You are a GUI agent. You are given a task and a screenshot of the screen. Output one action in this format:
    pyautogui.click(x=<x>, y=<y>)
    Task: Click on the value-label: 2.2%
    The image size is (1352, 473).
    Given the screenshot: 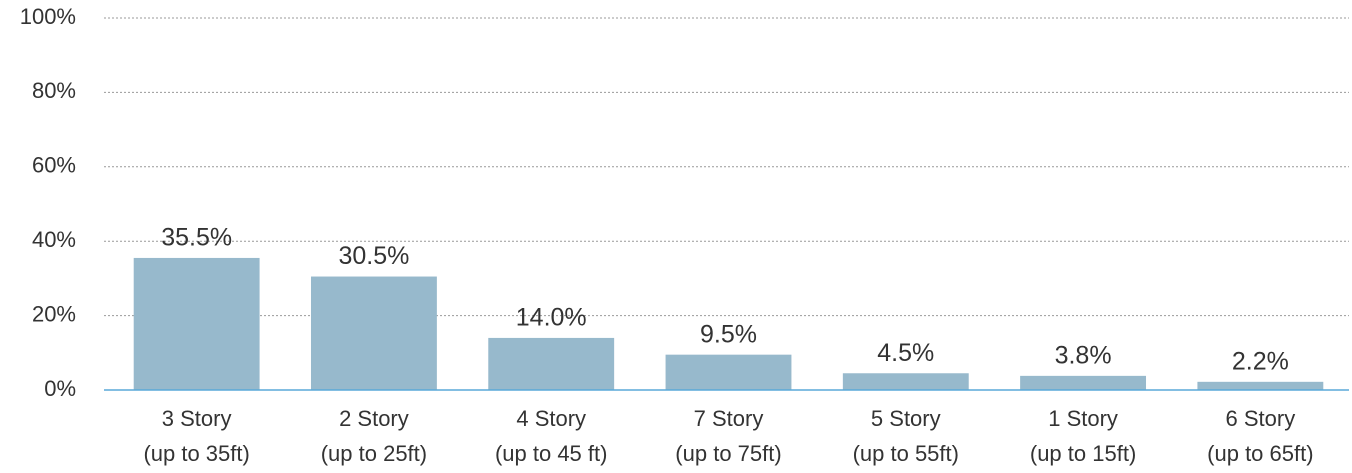 What is the action you would take?
    pyautogui.click(x=1260, y=361)
    